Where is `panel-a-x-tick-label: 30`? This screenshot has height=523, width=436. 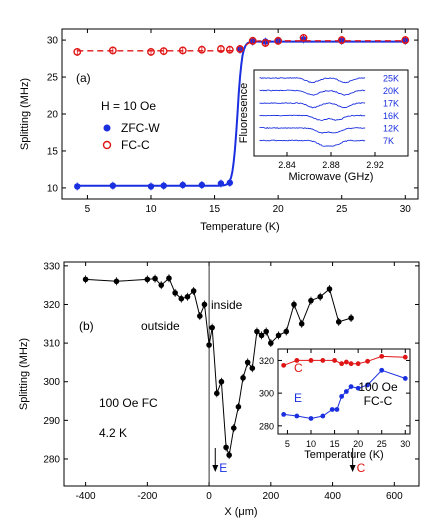
panel-a-x-tick-label: 30 is located at coordinates (406, 209).